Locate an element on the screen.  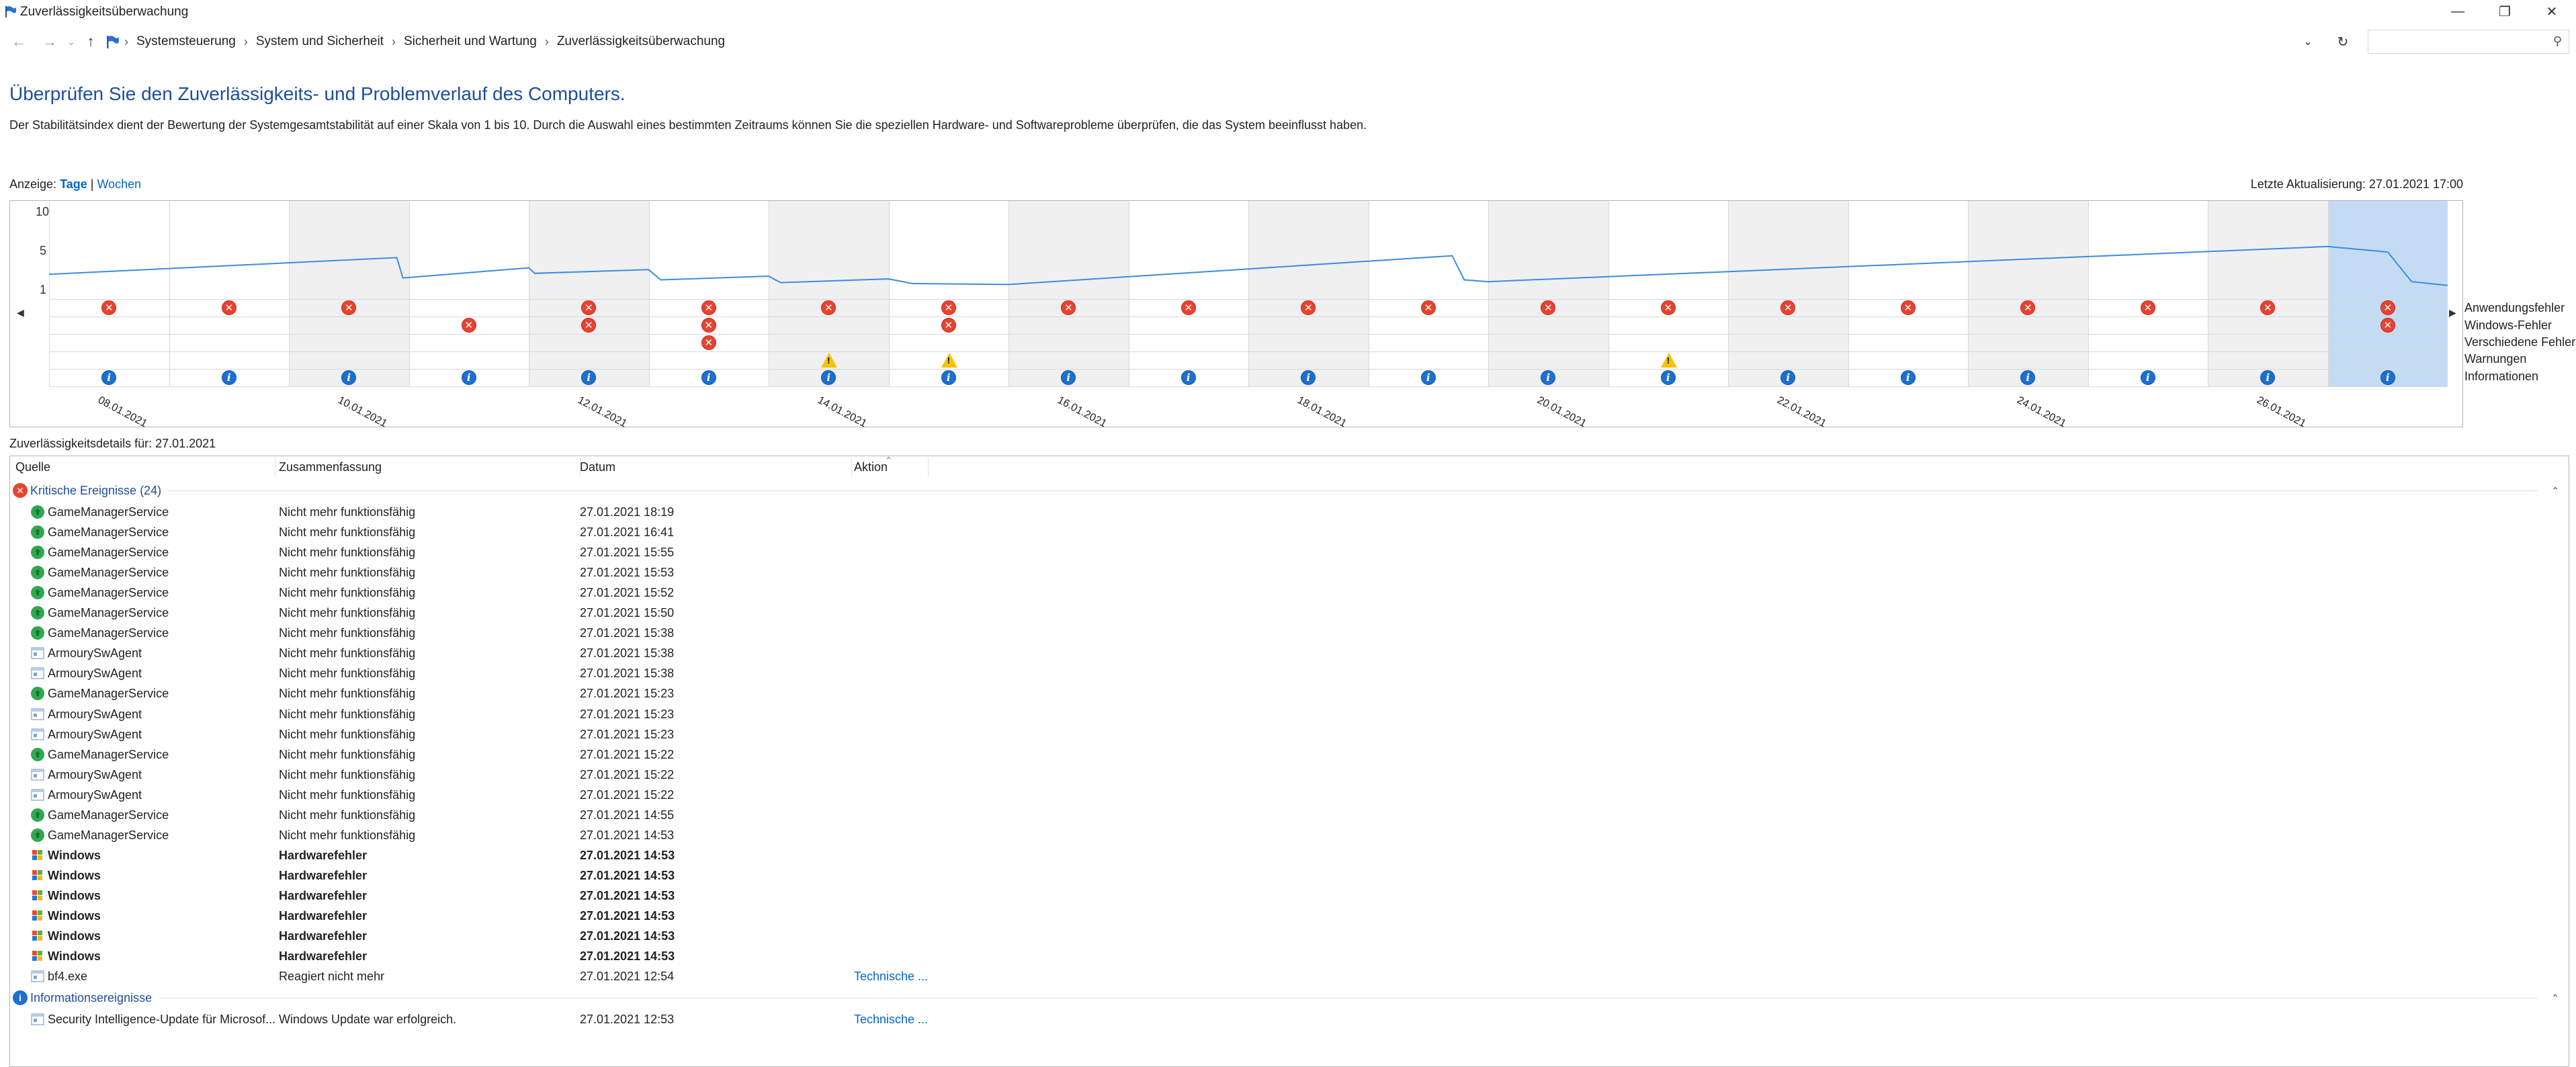
column-header-action: Aktion is located at coordinates (871, 467).